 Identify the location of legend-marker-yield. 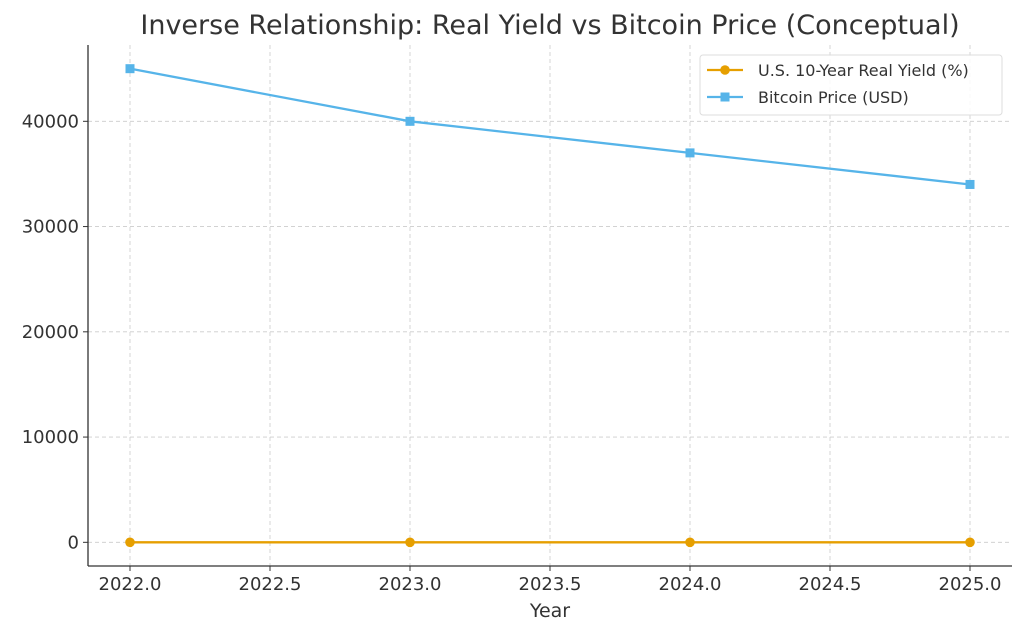
(725, 70).